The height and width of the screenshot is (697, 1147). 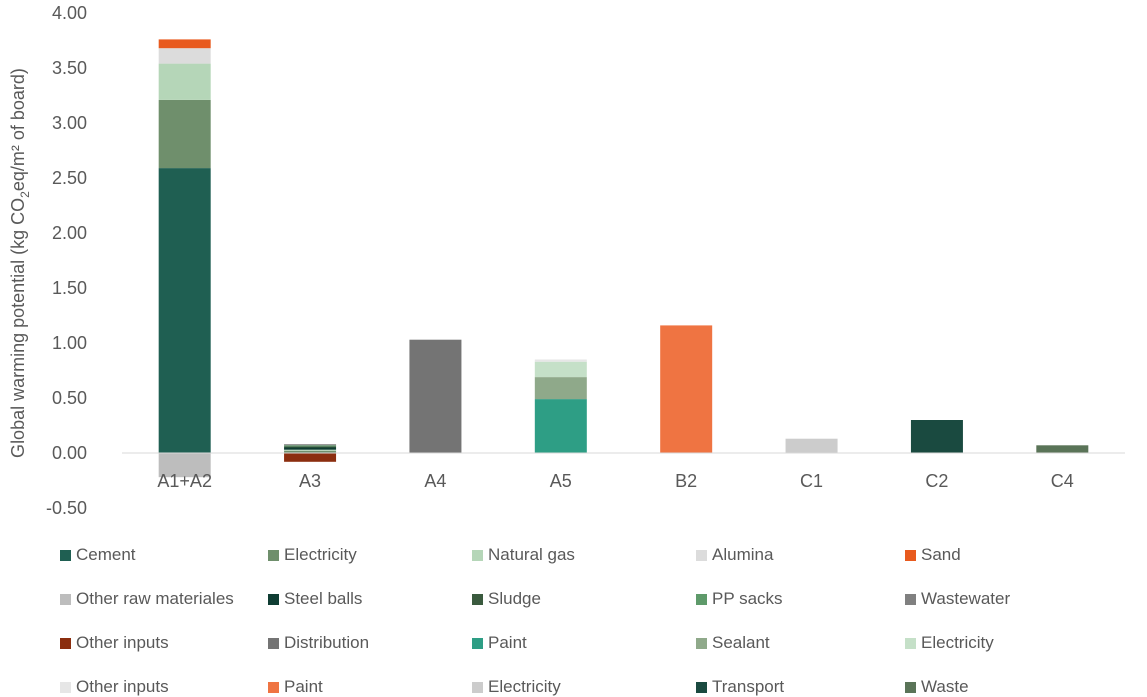 I want to click on legend-label: Sand, so click(x=941, y=554).